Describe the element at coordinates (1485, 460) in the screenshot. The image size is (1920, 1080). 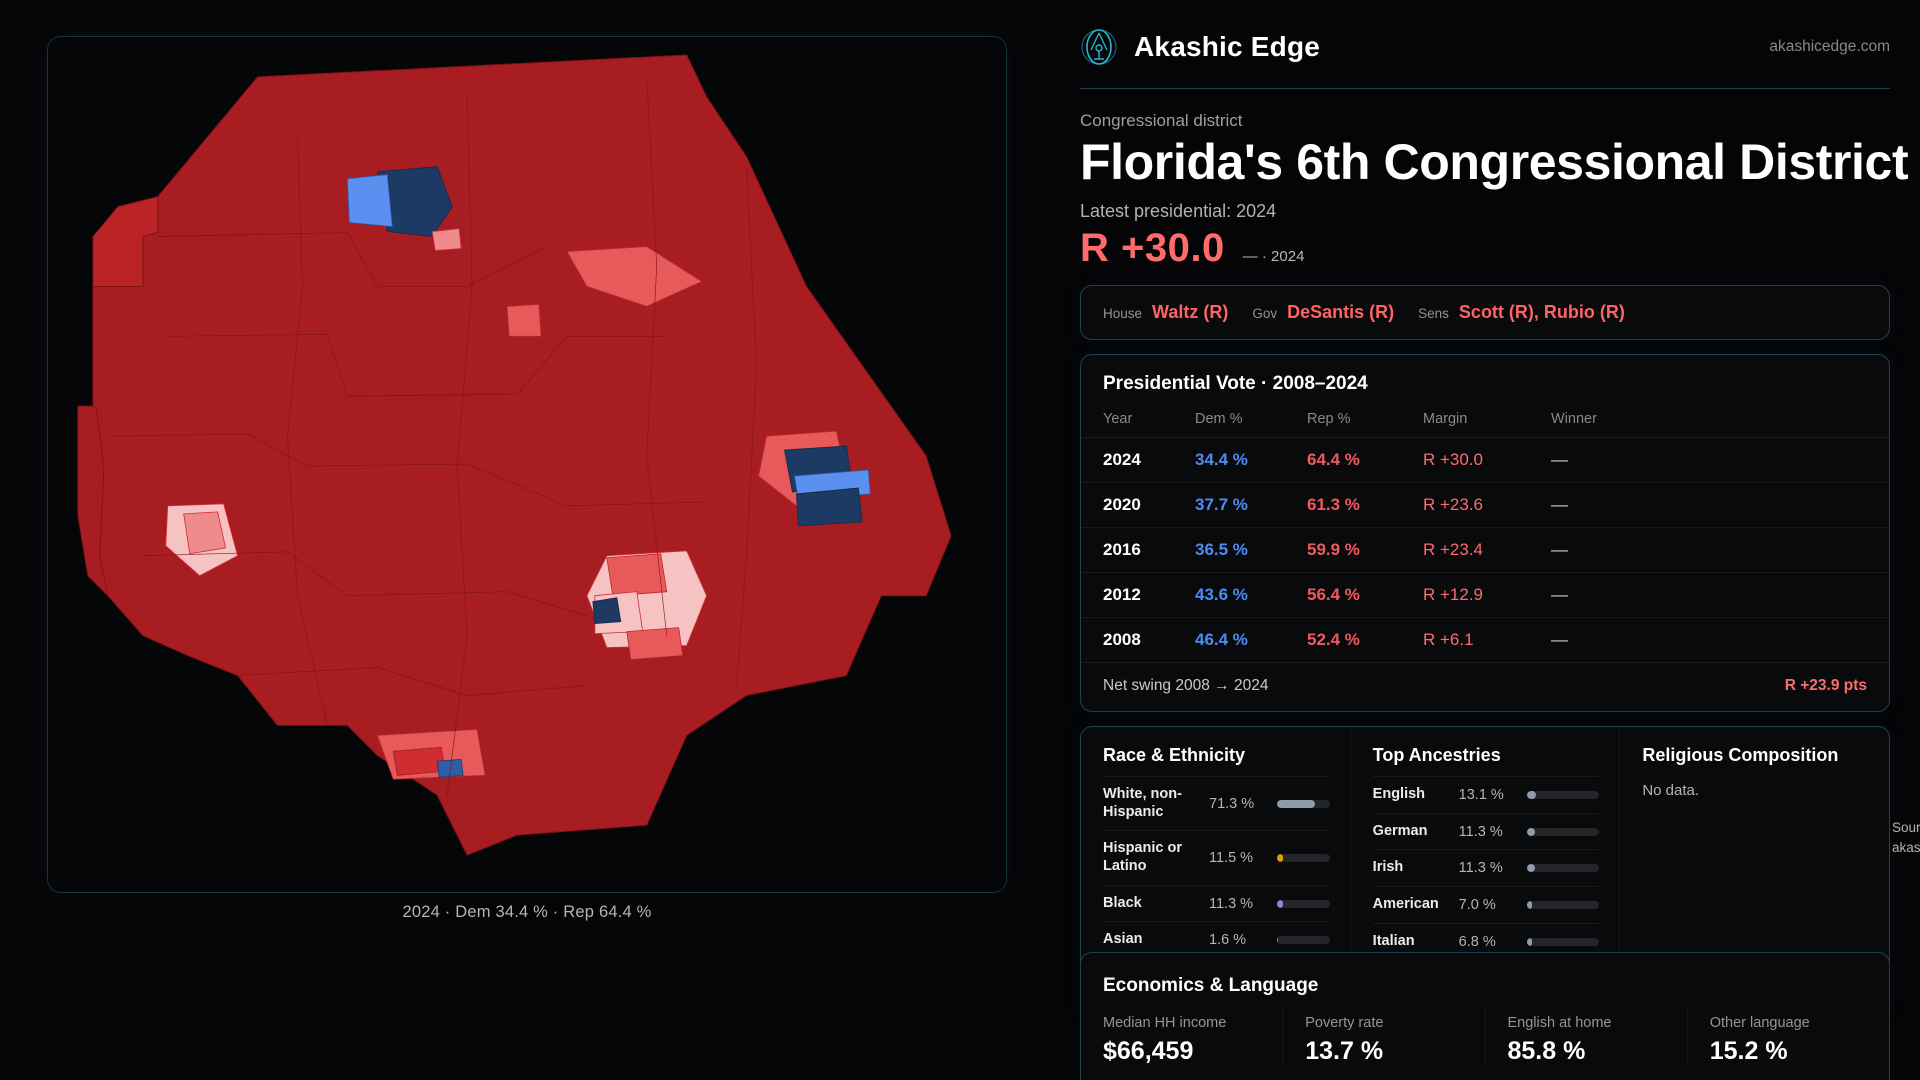
I see `table-row: 2024 34.4 % 64.4 % R +30.0 —` at that location.